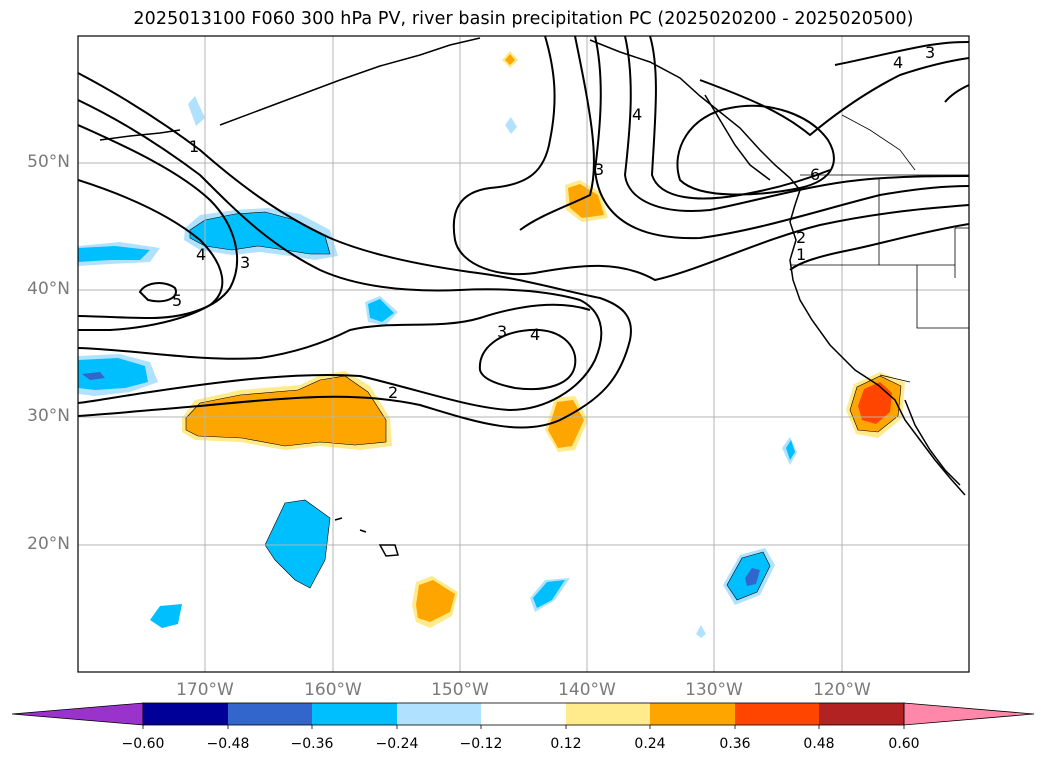 This screenshot has height=765, width=1047. I want to click on colorbar-tick-label: −0.12, so click(481, 744).